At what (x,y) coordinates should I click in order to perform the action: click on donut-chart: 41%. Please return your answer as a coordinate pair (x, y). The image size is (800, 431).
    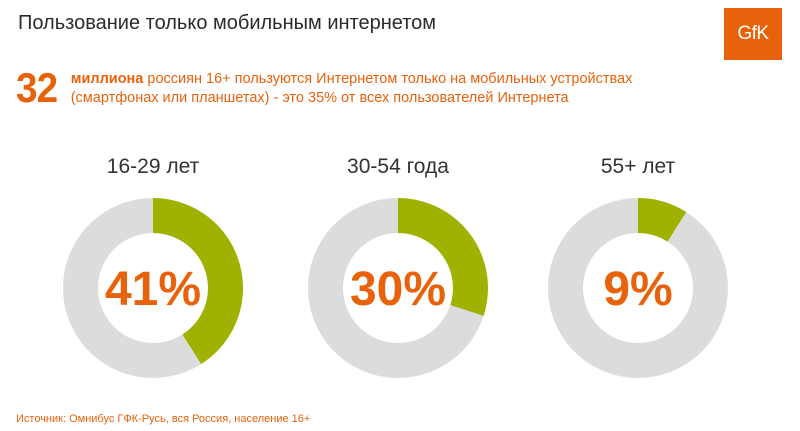
    Looking at the image, I should click on (153, 288).